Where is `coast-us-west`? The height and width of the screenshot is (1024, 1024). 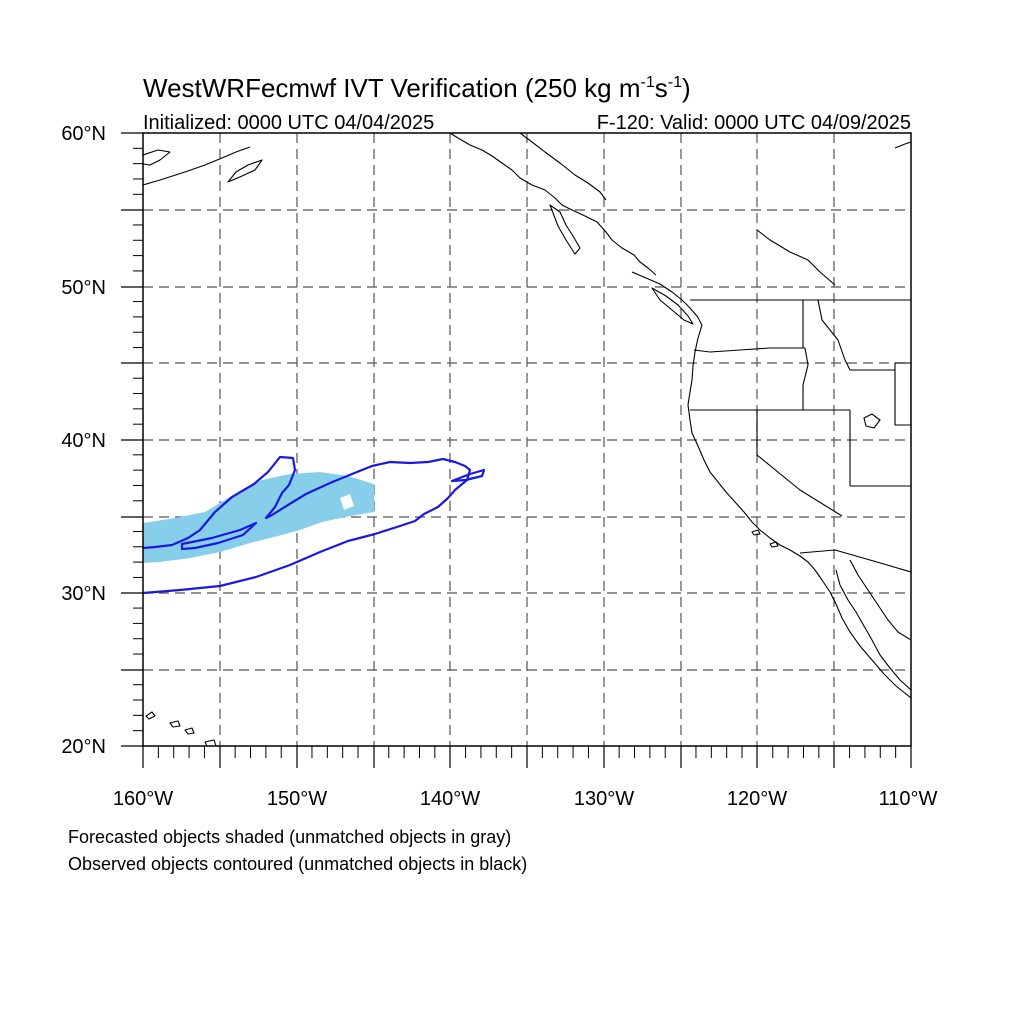
coast-us-west is located at coordinates (799, 511).